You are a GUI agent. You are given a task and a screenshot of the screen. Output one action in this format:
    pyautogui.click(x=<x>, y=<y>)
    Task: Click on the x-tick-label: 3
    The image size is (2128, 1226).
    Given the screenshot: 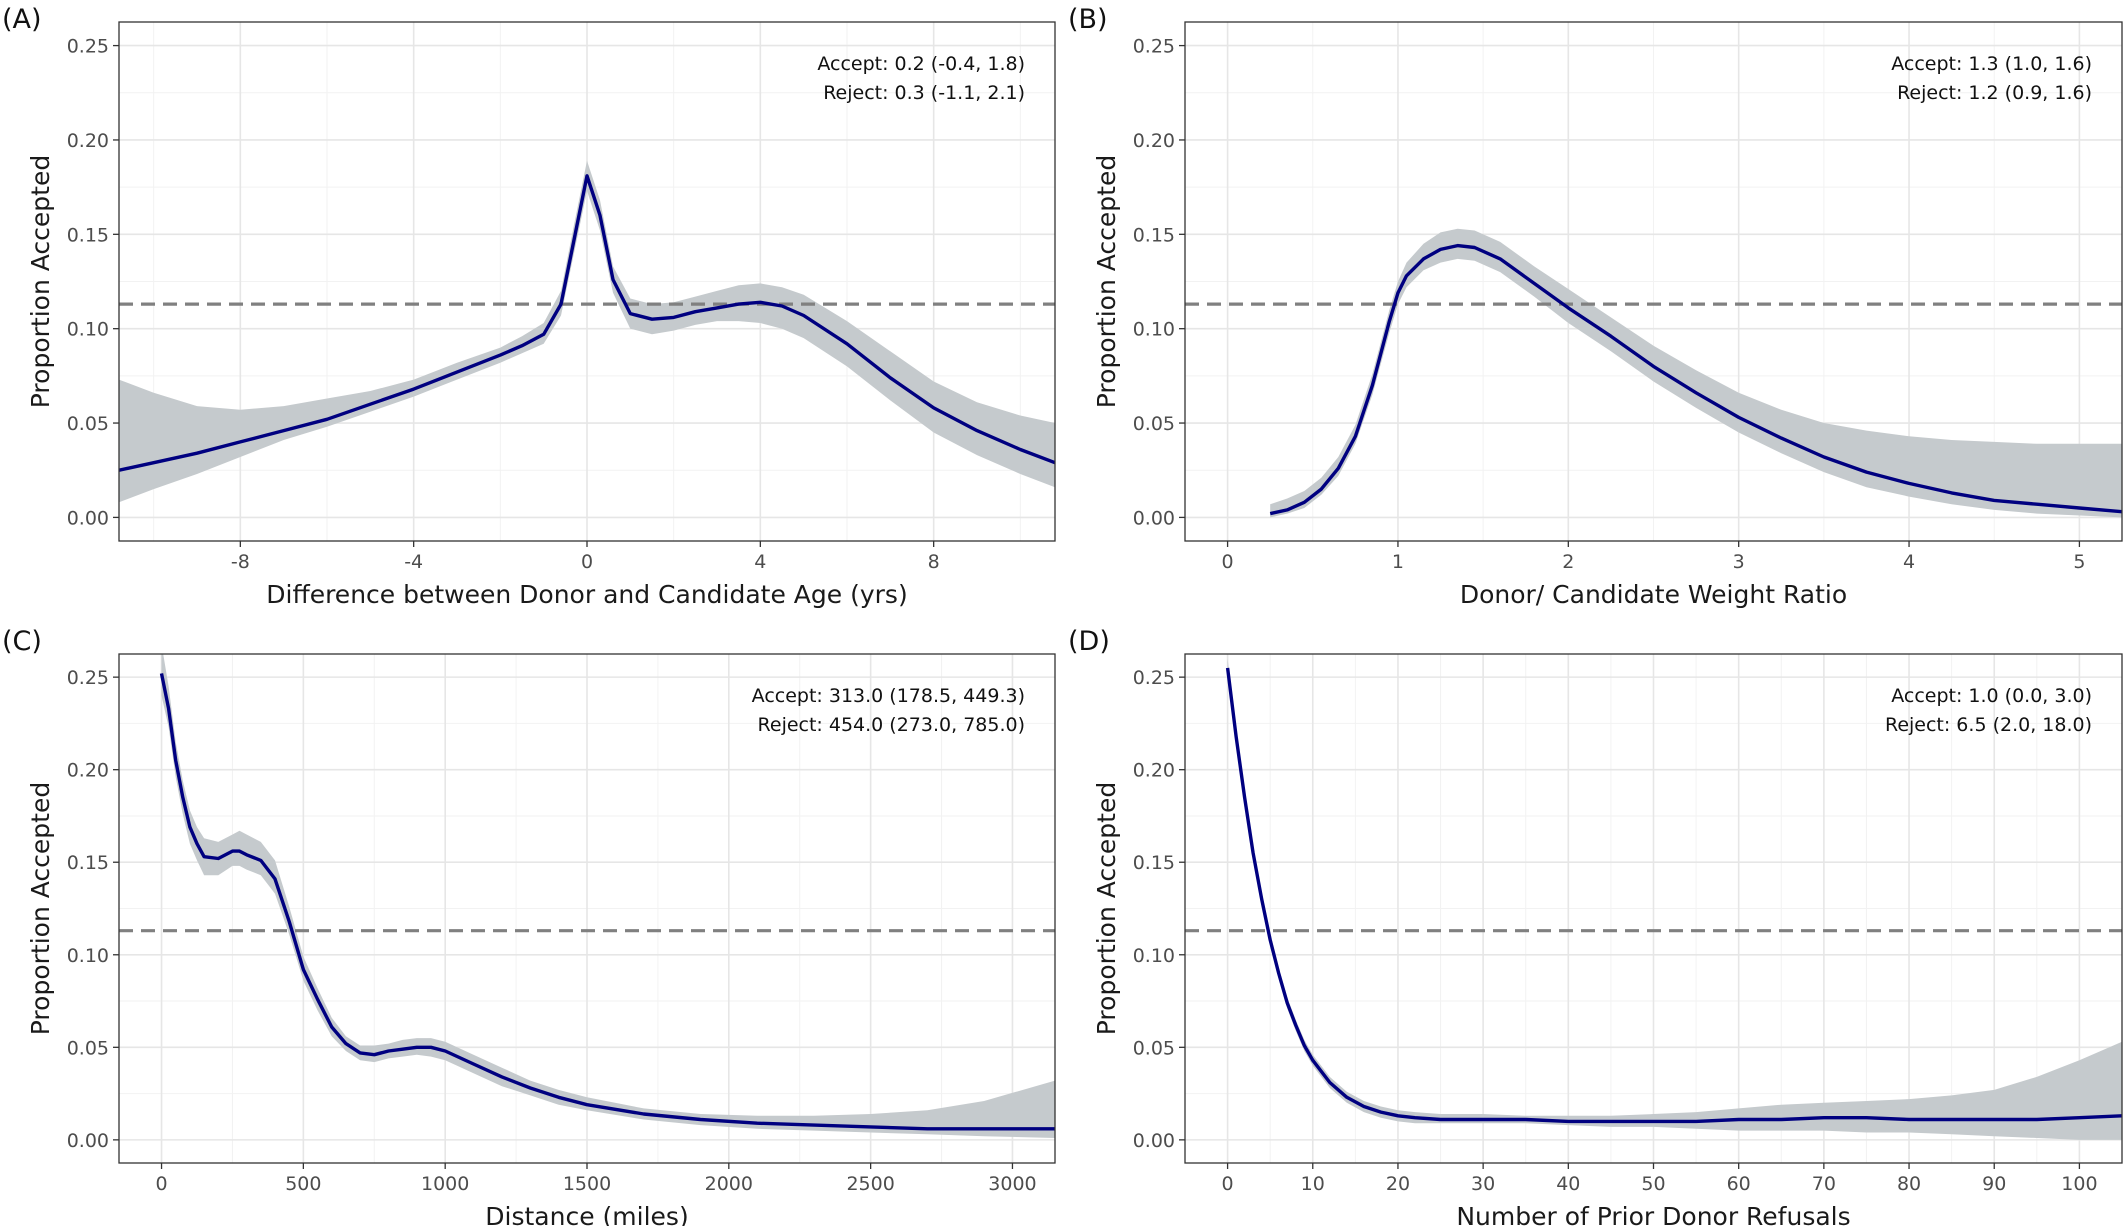 What is the action you would take?
    pyautogui.click(x=1739, y=562)
    